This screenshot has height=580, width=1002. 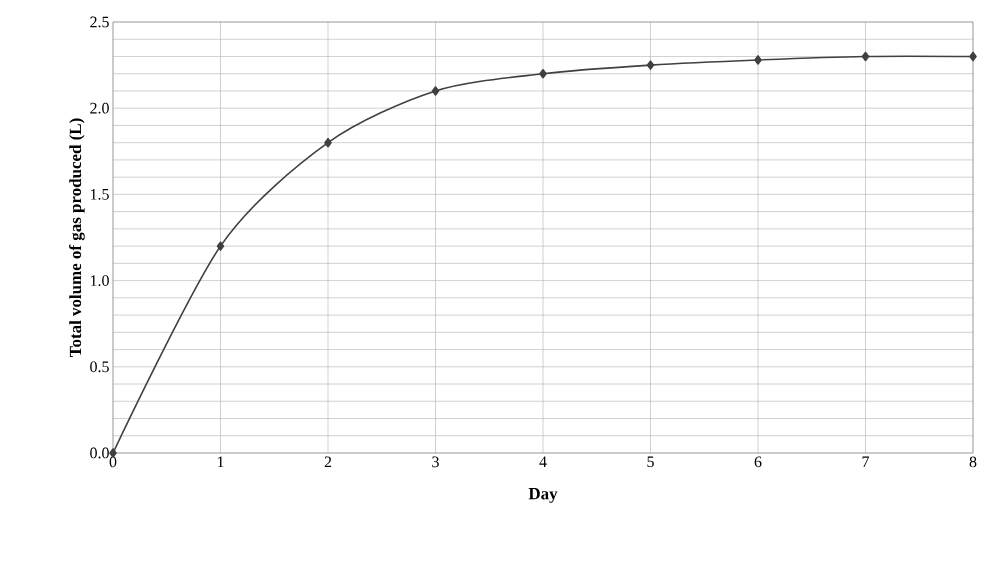 What do you see at coordinates (99, 108) in the screenshot?
I see `y-tick-label: 2.0` at bounding box center [99, 108].